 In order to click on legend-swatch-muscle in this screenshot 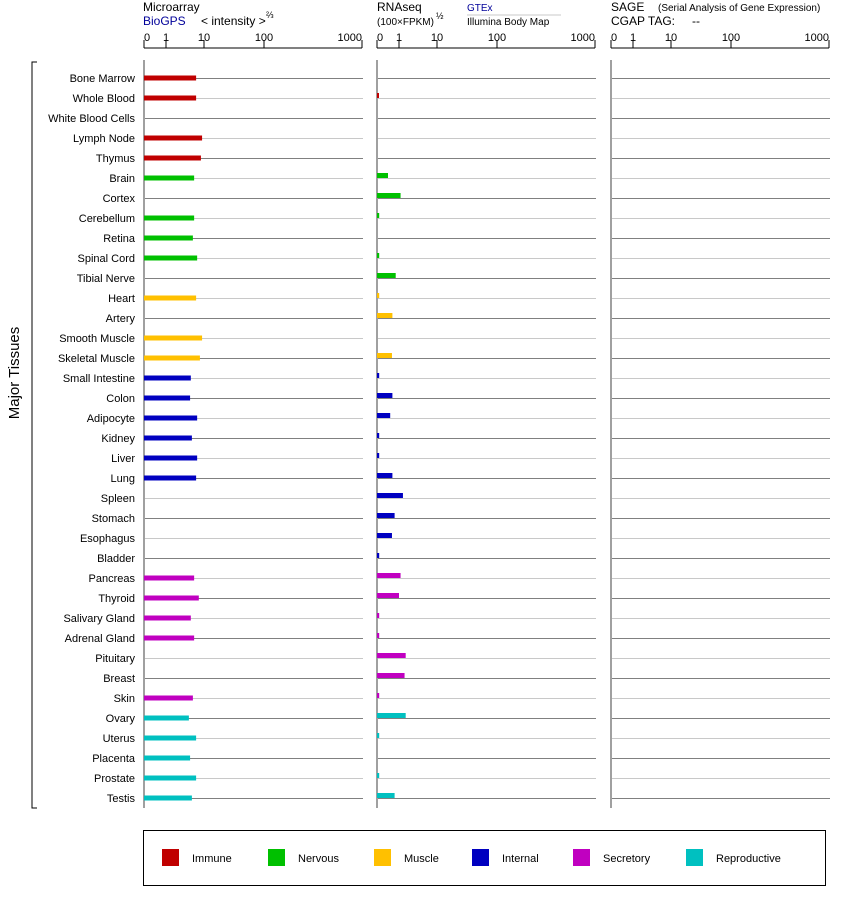, I will do `click(382, 857)`.